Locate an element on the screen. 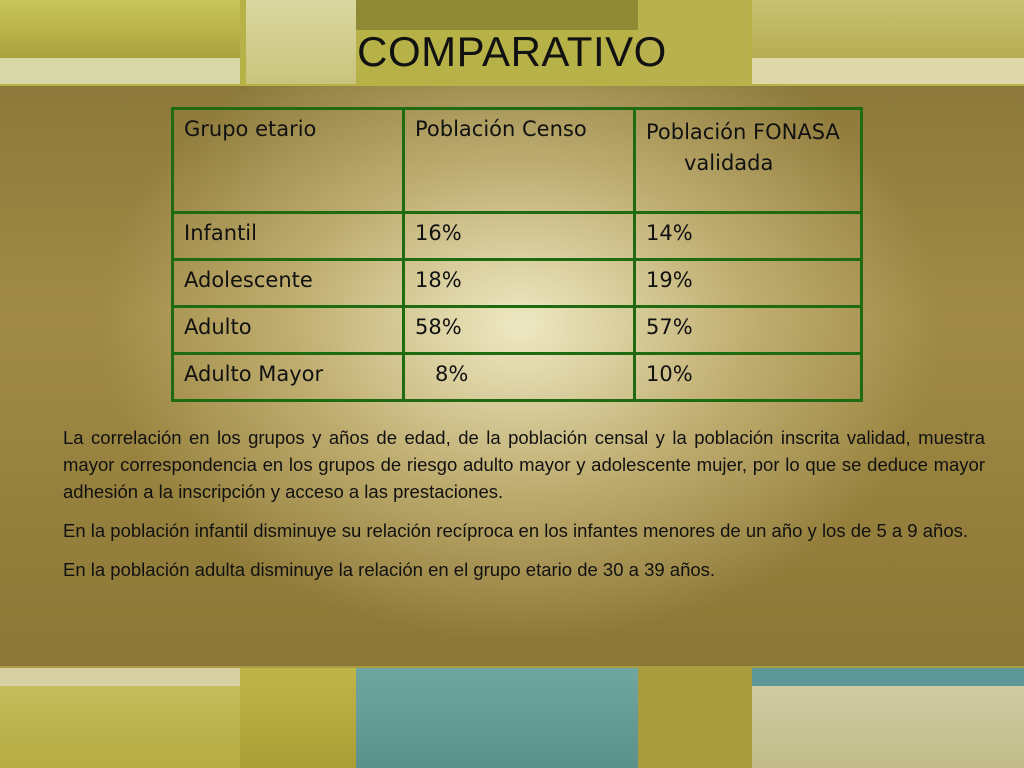 Image resolution: width=1024 pixels, height=768 pixels. table-header-cell: Población Censo is located at coordinates (519, 160).